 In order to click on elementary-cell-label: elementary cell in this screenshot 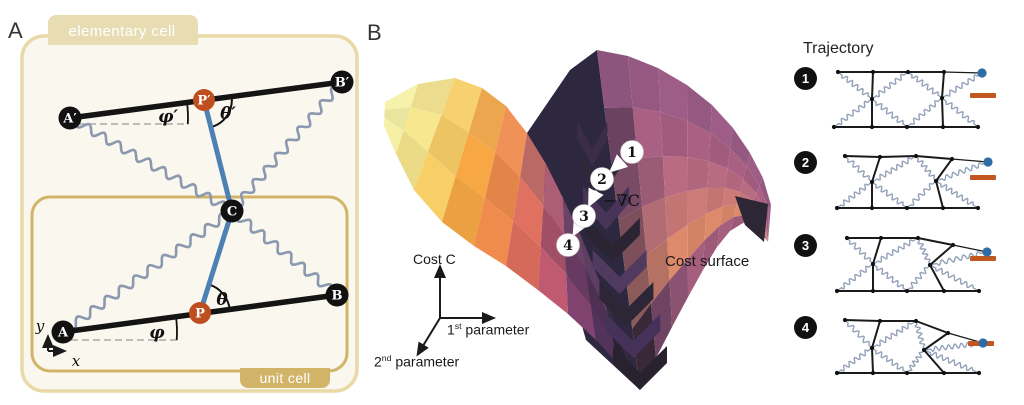, I will do `click(122, 31)`.